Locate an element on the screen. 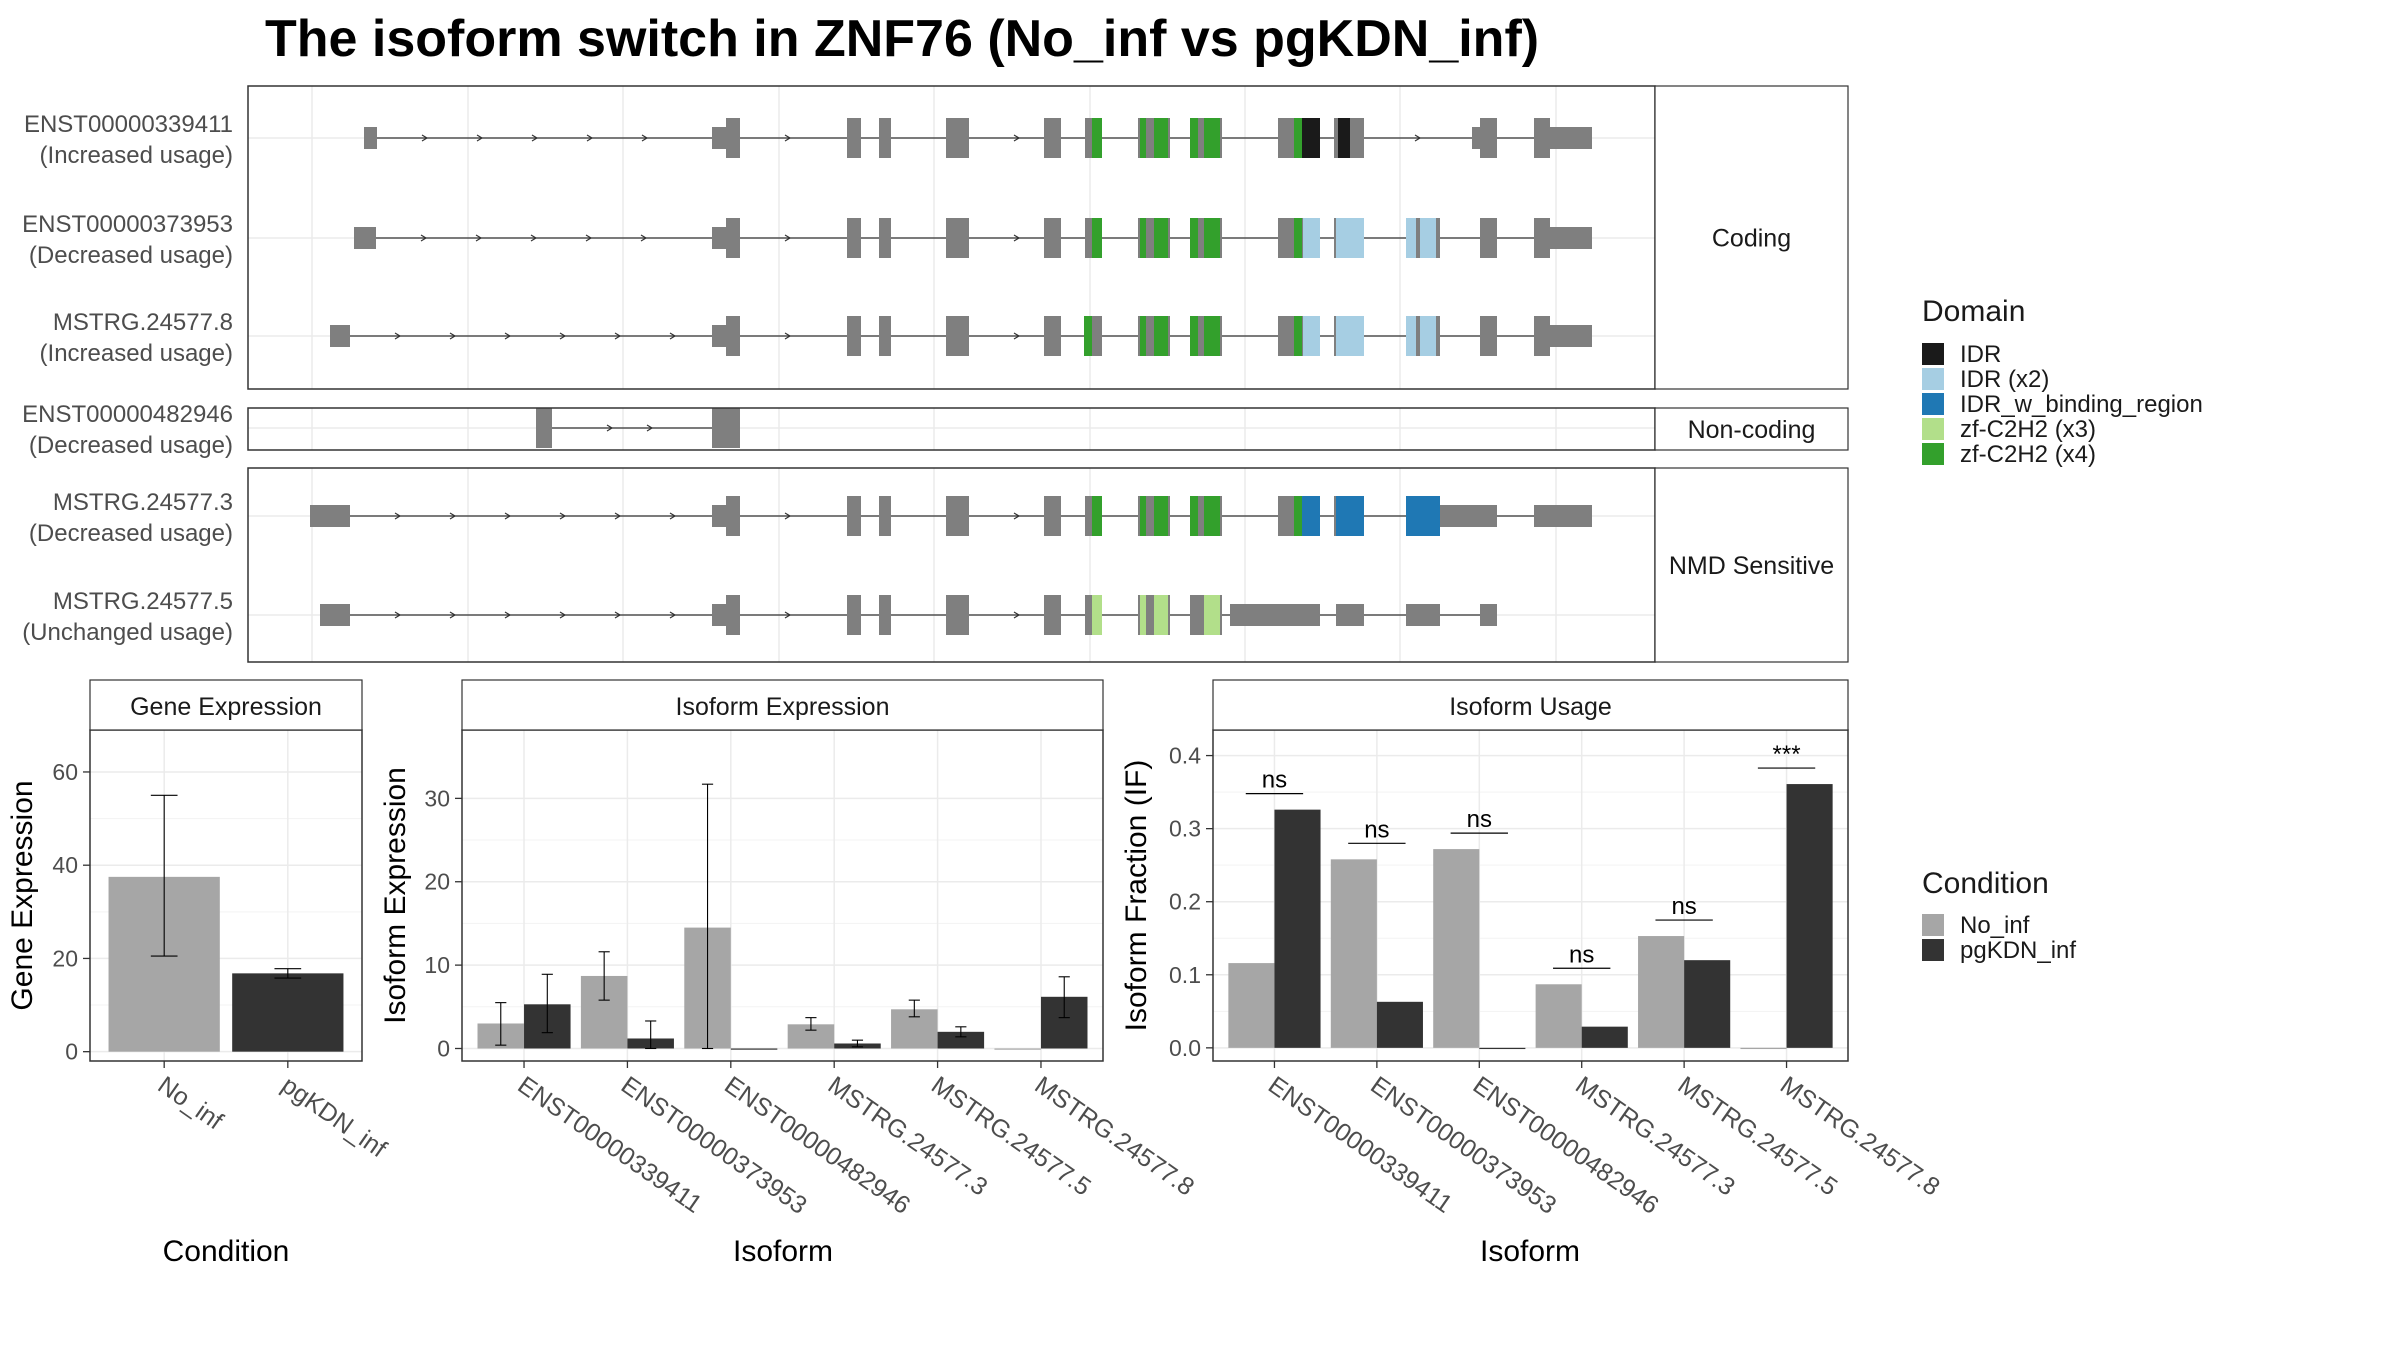 This screenshot has width=2400, height=1350. x-tick-label: ENST00000339411 is located at coordinates (610, 1145).